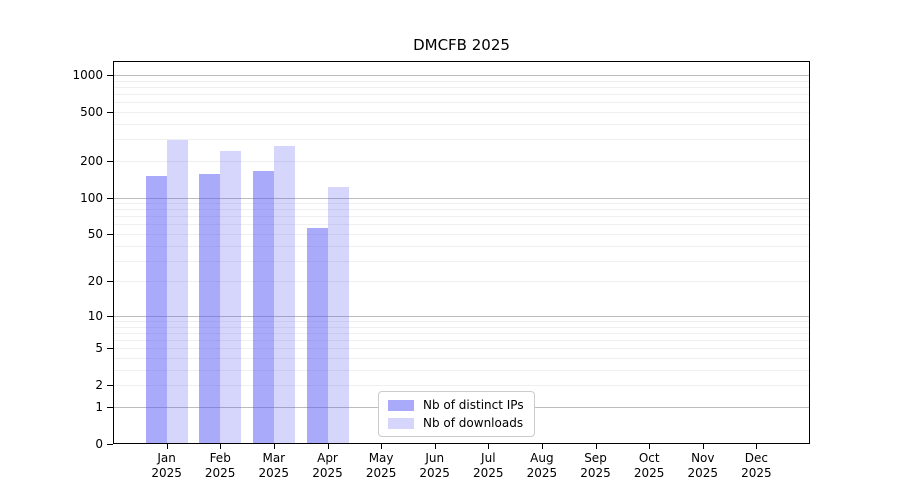  I want to click on y-tick-label-500: 500, so click(91, 112).